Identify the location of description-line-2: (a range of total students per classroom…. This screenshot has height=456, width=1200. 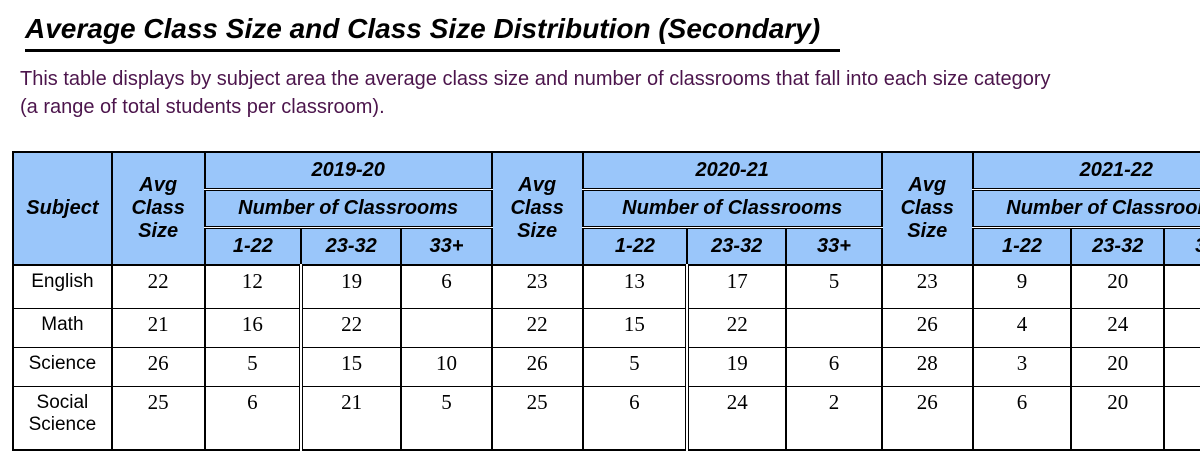
(202, 106).